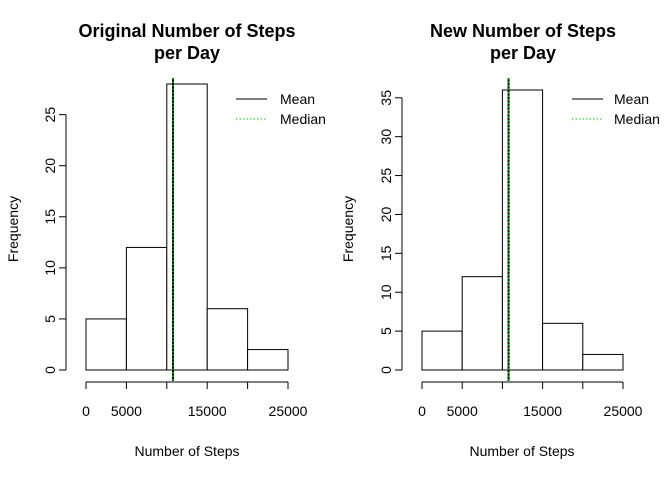 The width and height of the screenshot is (672, 480). Describe the element at coordinates (386, 98) in the screenshot. I see `y-tick-label: 35` at that location.